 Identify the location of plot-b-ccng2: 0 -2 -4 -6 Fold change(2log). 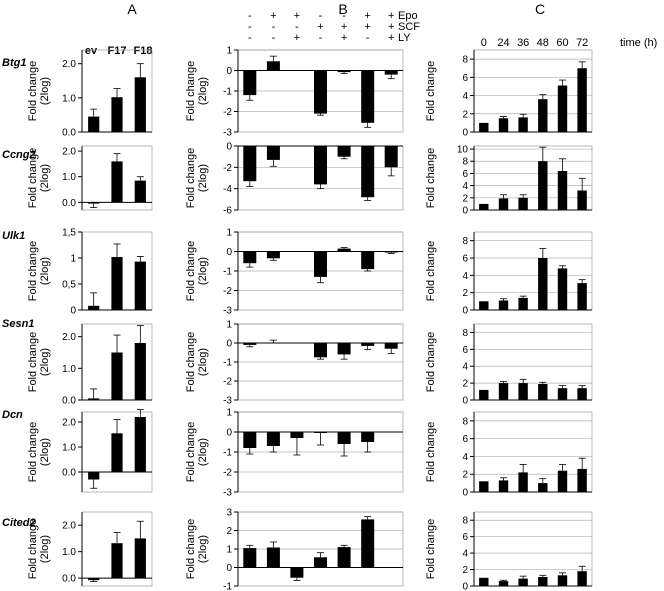
(294, 179).